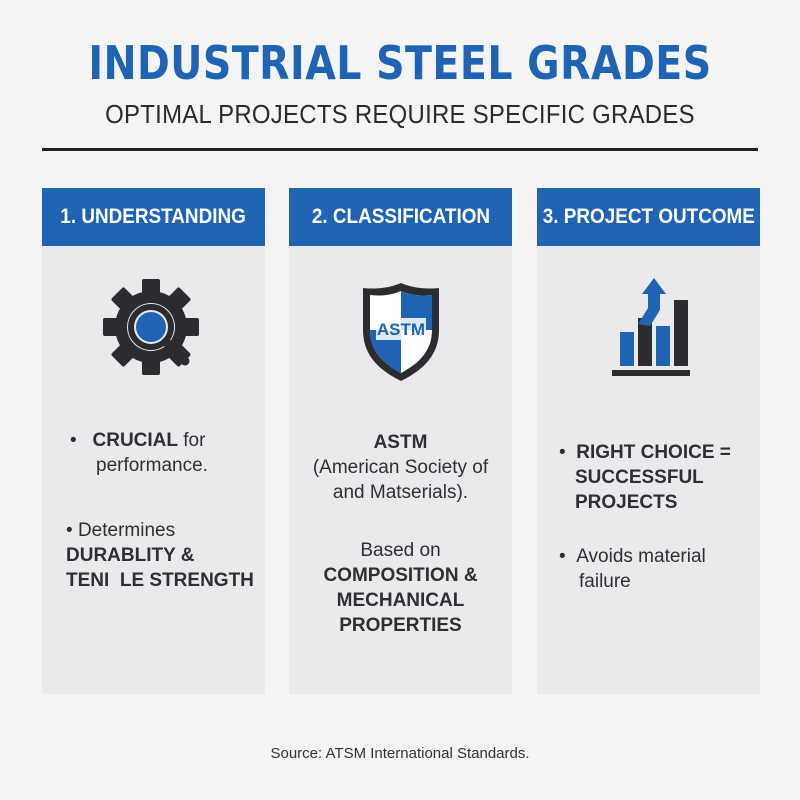  I want to click on gear-magnifier-icon, so click(153, 330).